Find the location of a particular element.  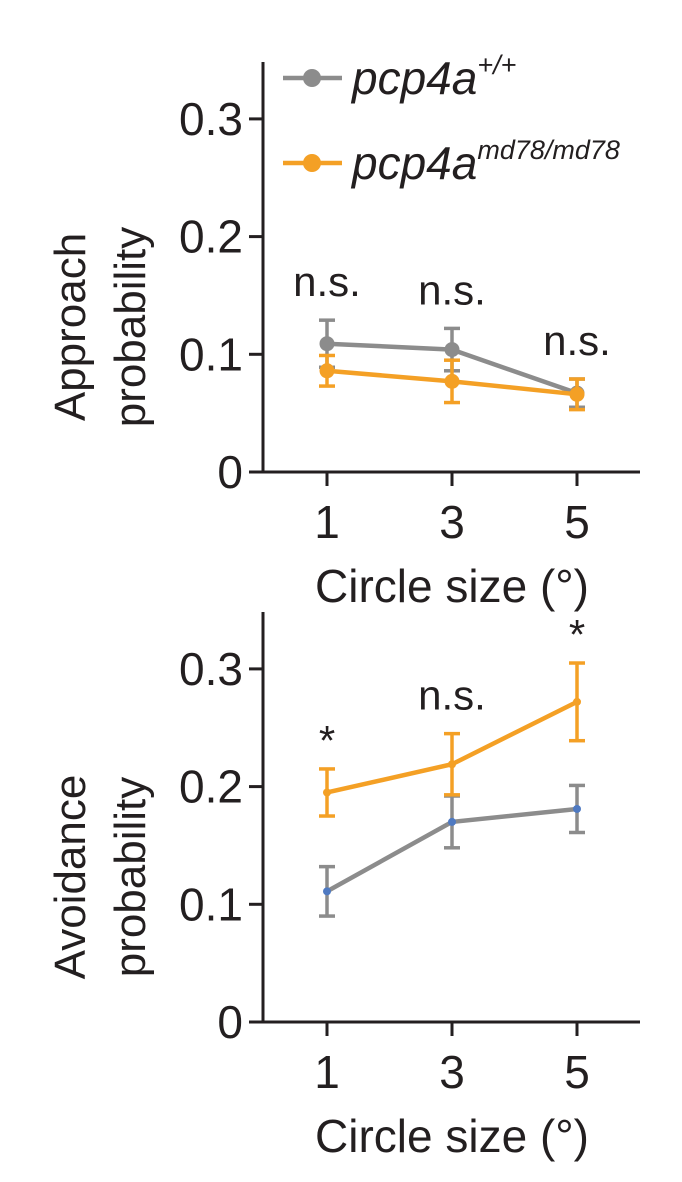

legend-item-mutant: pcp4amd78/md78 is located at coordinates (451, 162).